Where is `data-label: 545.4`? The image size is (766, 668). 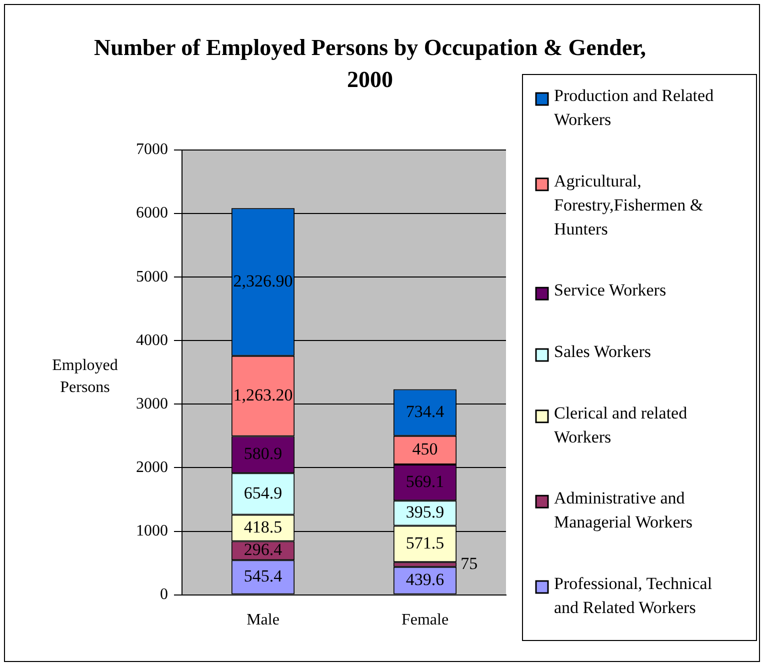 data-label: 545.4 is located at coordinates (263, 576).